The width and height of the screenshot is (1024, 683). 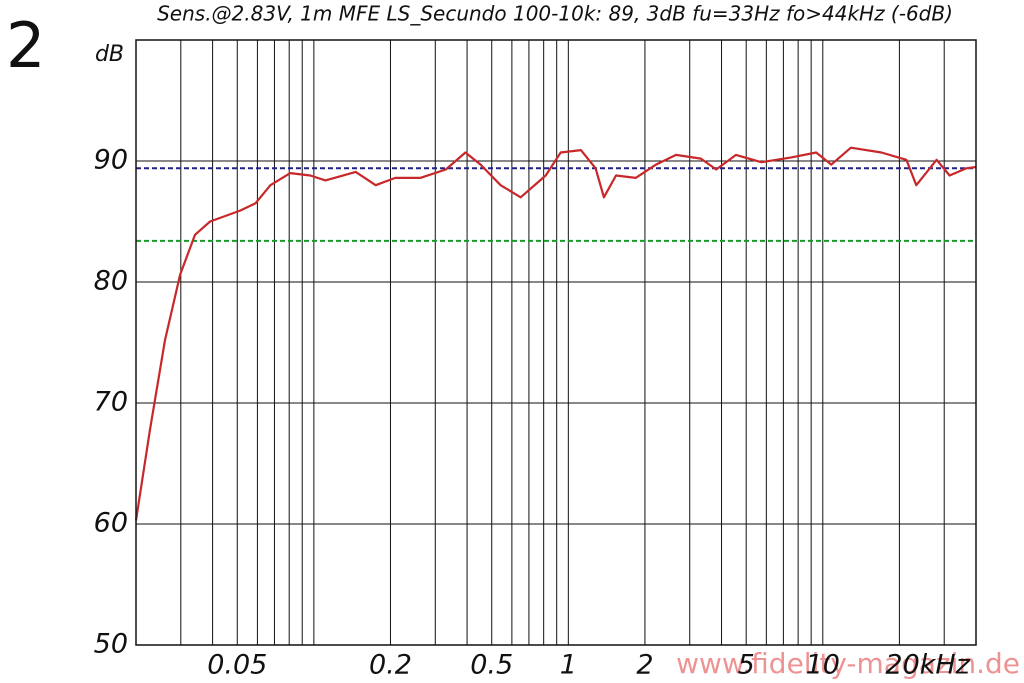 I want to click on y-tick-label: 80, so click(x=111, y=281).